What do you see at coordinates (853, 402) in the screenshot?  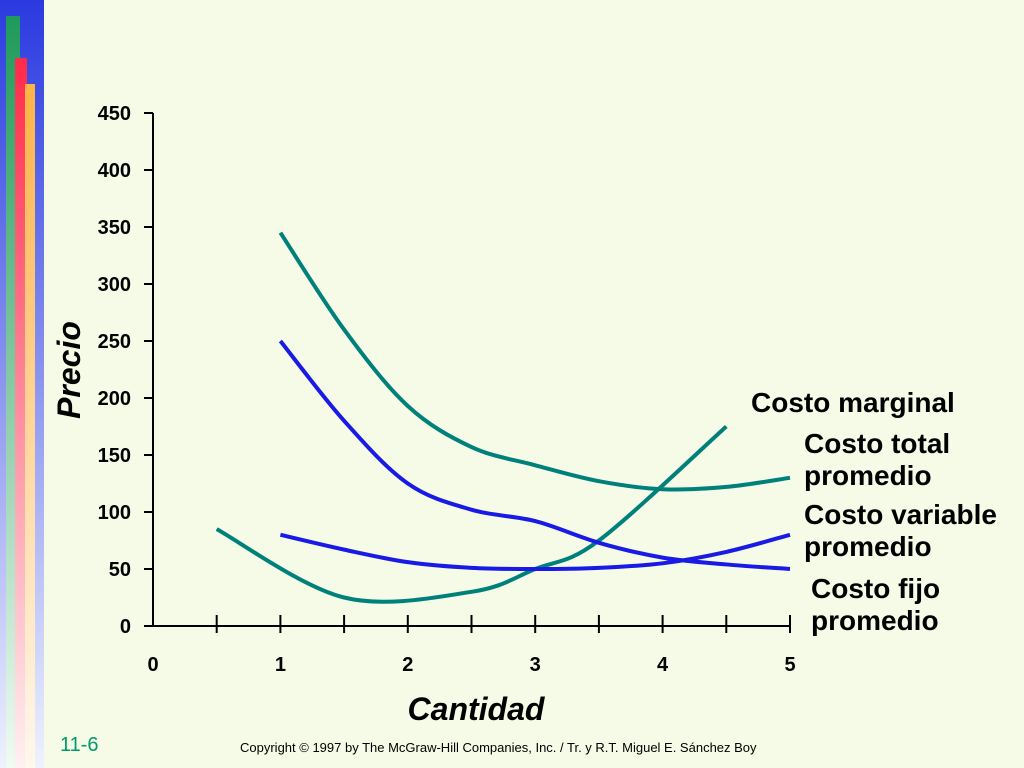 I see `series-label-costo-marginal: Costo marginal` at bounding box center [853, 402].